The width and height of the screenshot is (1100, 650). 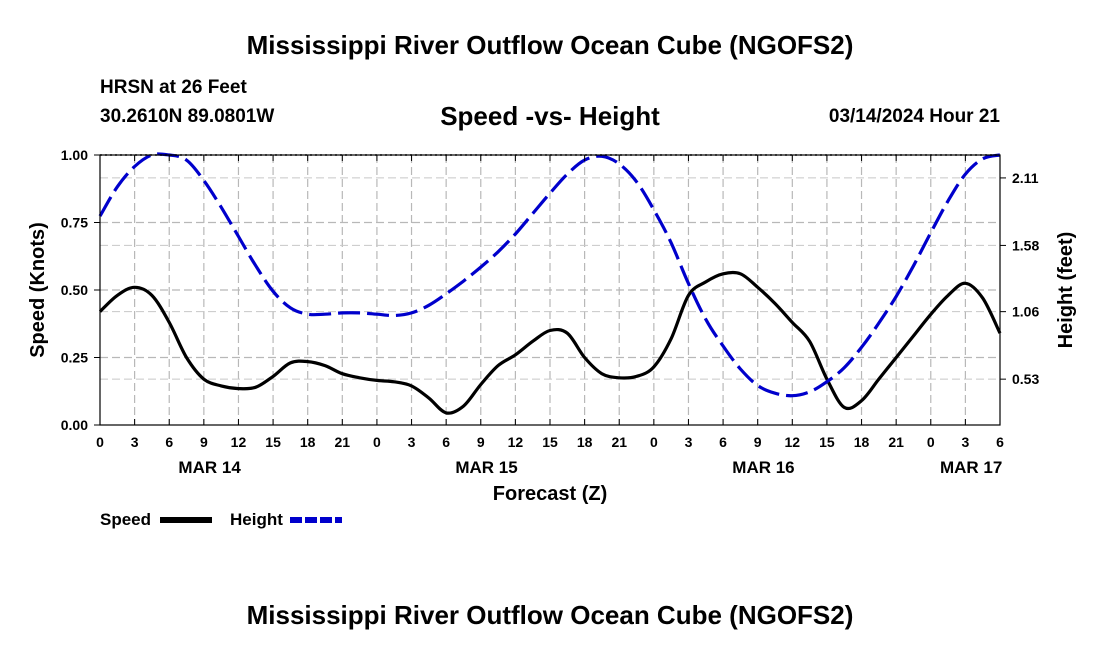 What do you see at coordinates (74, 290) in the screenshot?
I see `y-tick-label: 0.50` at bounding box center [74, 290].